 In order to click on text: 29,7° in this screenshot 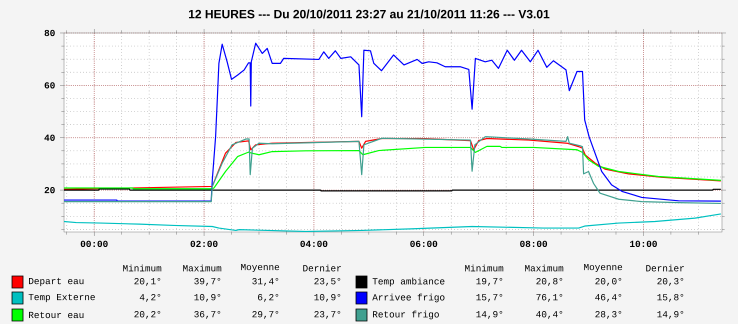, I will do `click(265, 315)`.